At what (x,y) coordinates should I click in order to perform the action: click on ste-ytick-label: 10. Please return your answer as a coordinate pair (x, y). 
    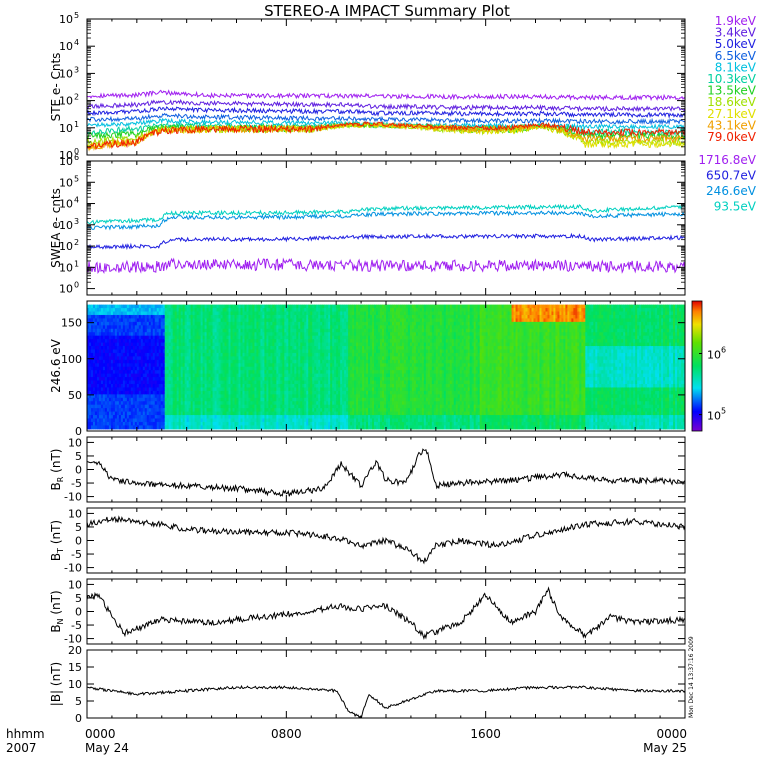
    Looking at the image, I should click on (66, 155).